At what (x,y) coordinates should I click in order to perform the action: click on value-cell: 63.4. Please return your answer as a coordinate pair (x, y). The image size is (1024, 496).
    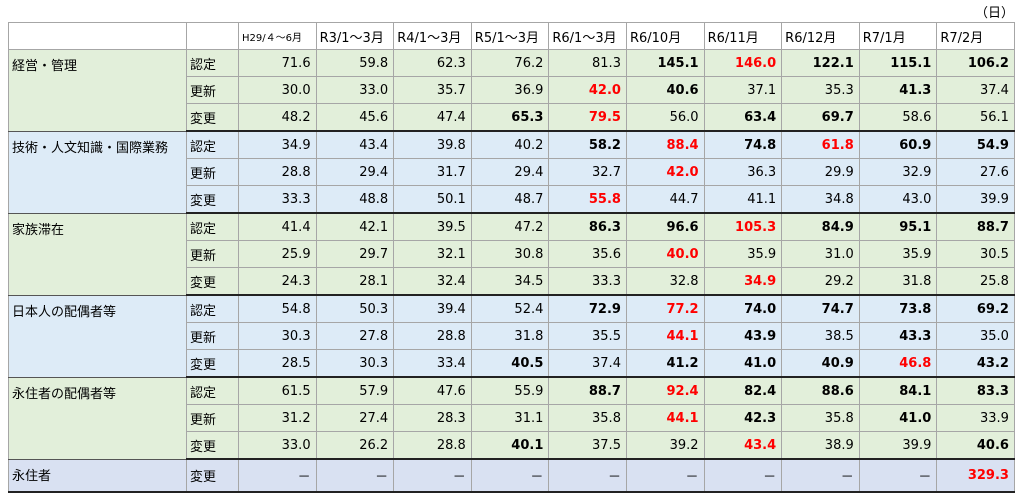
    Looking at the image, I should click on (743, 117).